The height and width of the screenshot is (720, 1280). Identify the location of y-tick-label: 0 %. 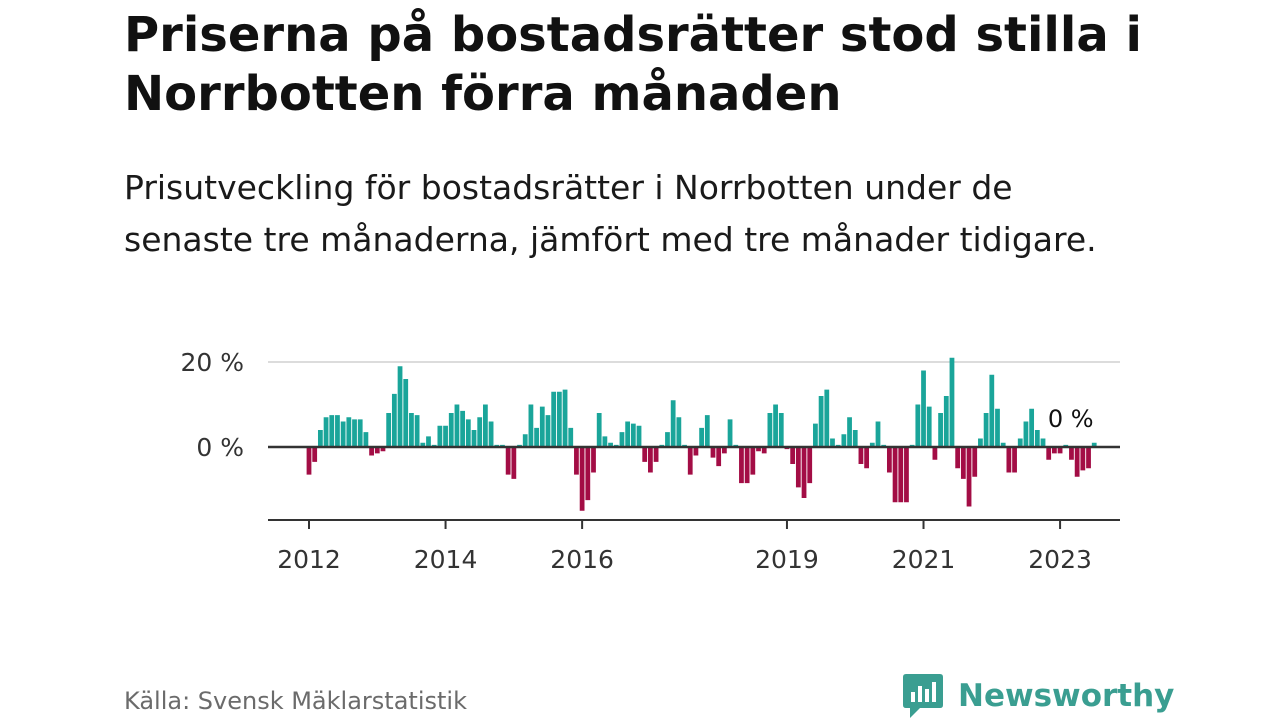
(220, 447).